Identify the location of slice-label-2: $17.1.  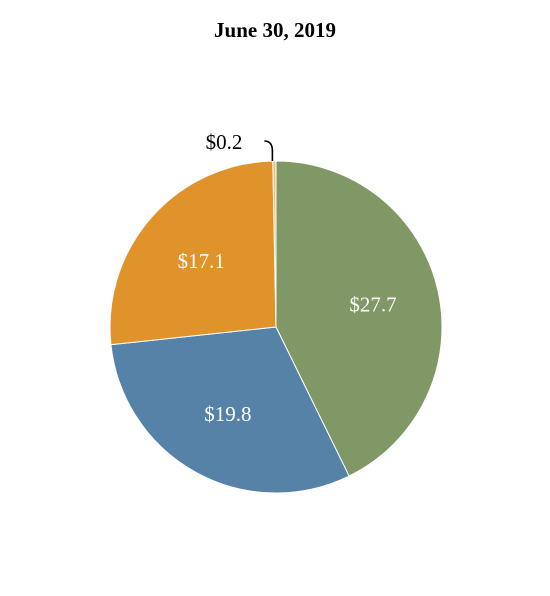
(201, 261).